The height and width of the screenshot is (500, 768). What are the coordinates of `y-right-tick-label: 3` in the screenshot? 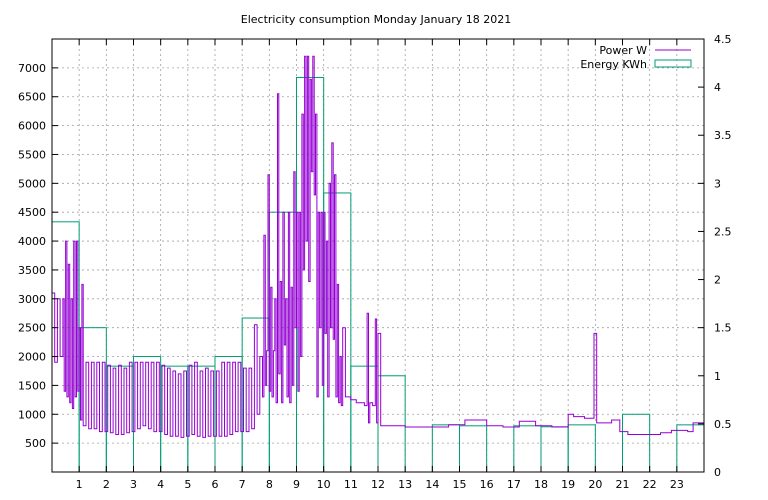 It's located at (717, 183).